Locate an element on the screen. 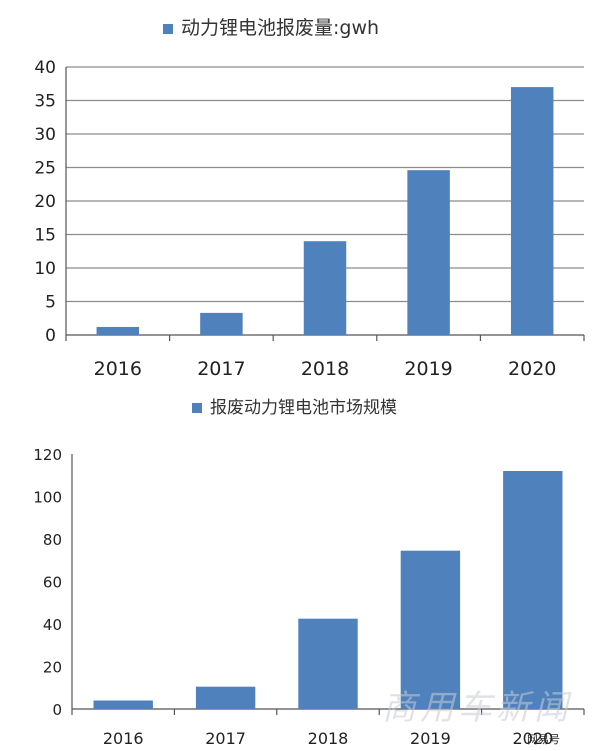 The width and height of the screenshot is (600, 751). watermark-logo: 商用车新闻 is located at coordinates (477, 708).